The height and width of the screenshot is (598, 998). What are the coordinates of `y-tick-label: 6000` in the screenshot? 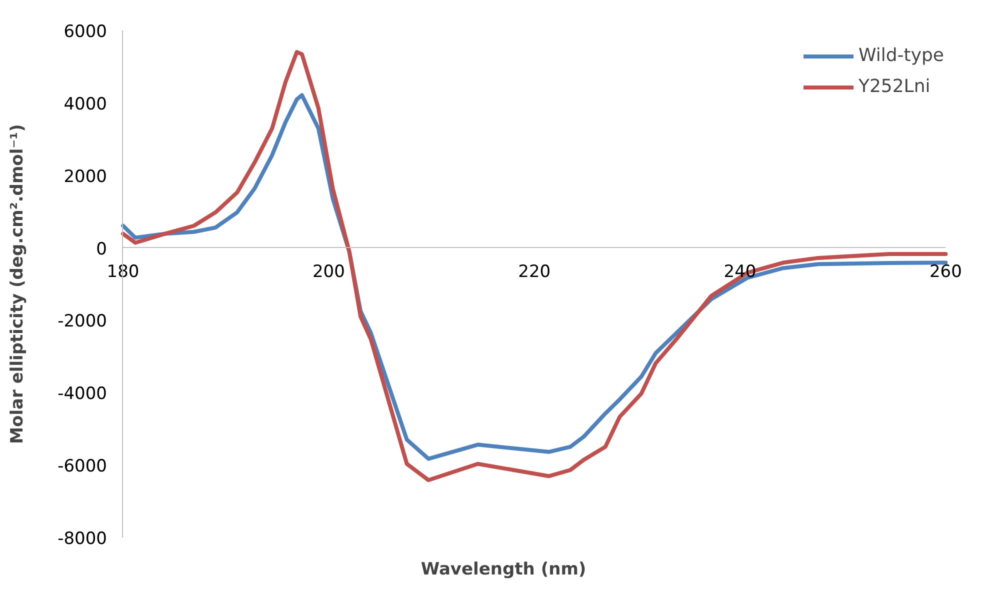 It's located at (85, 32).